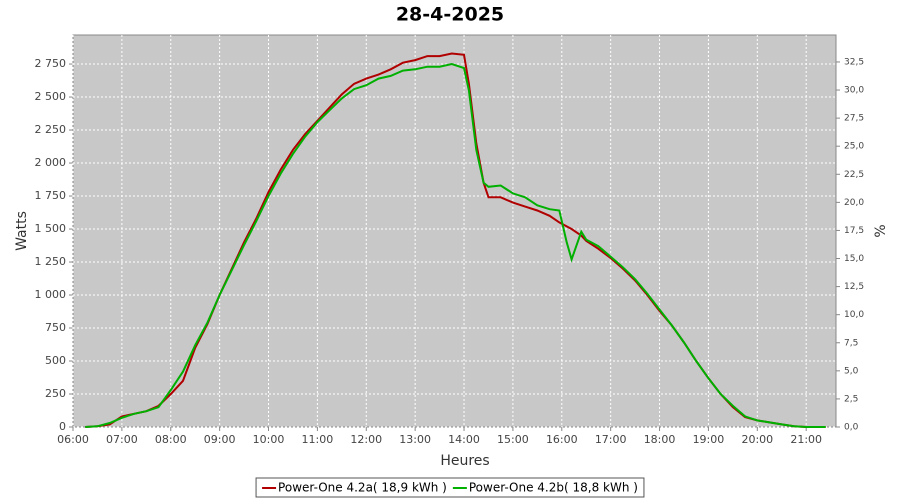 This screenshot has width=900, height=500. What do you see at coordinates (55, 360) in the screenshot?
I see `y-tick-label: 500` at bounding box center [55, 360].